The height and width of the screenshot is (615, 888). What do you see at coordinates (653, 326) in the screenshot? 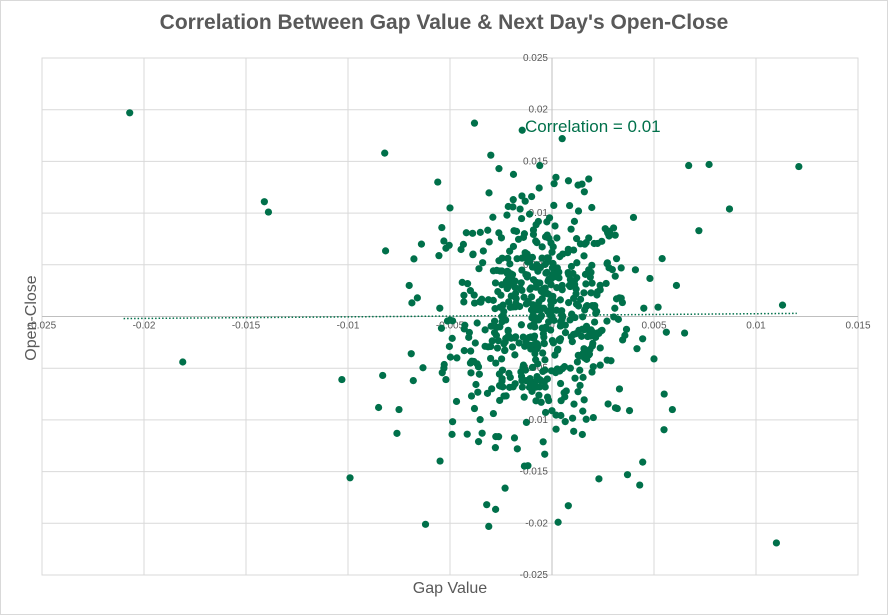
I see `x-tick-label: 0.005` at bounding box center [653, 326].